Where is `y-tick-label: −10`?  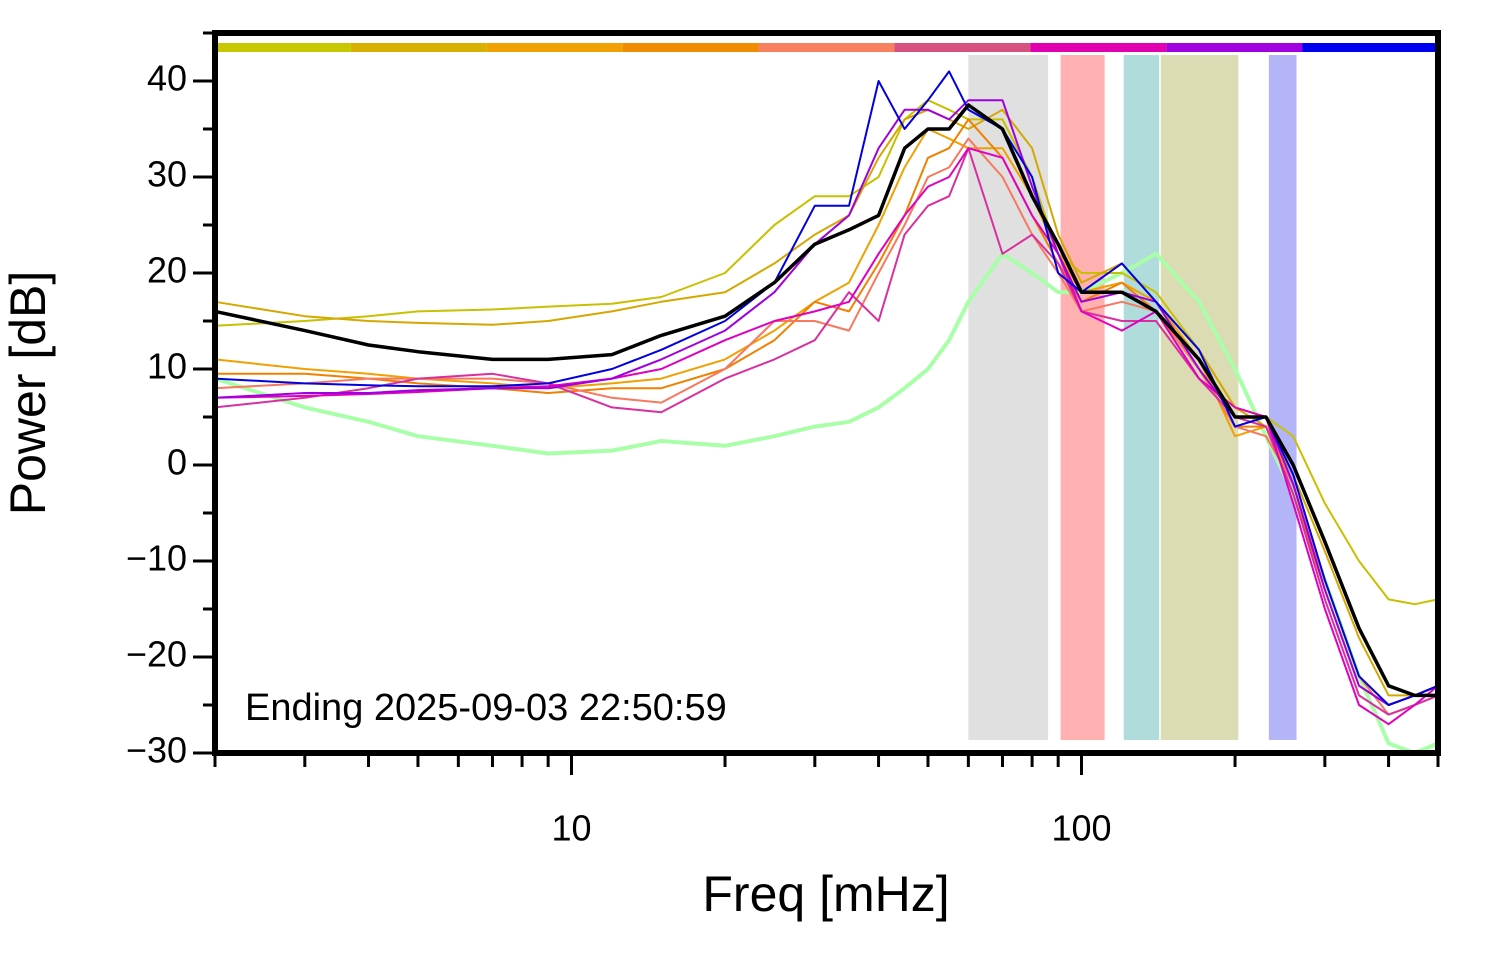
y-tick-label: −10 is located at coordinates (156, 558).